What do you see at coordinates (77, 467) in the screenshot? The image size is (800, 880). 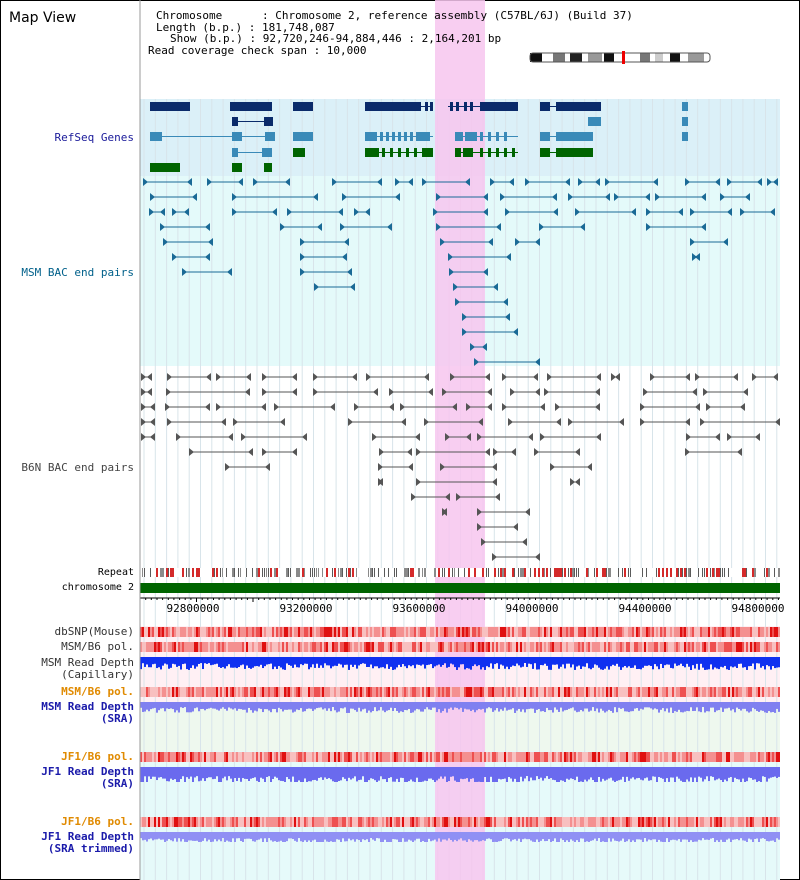 I see `b6n-bac-label: B6N BAC end pairs` at bounding box center [77, 467].